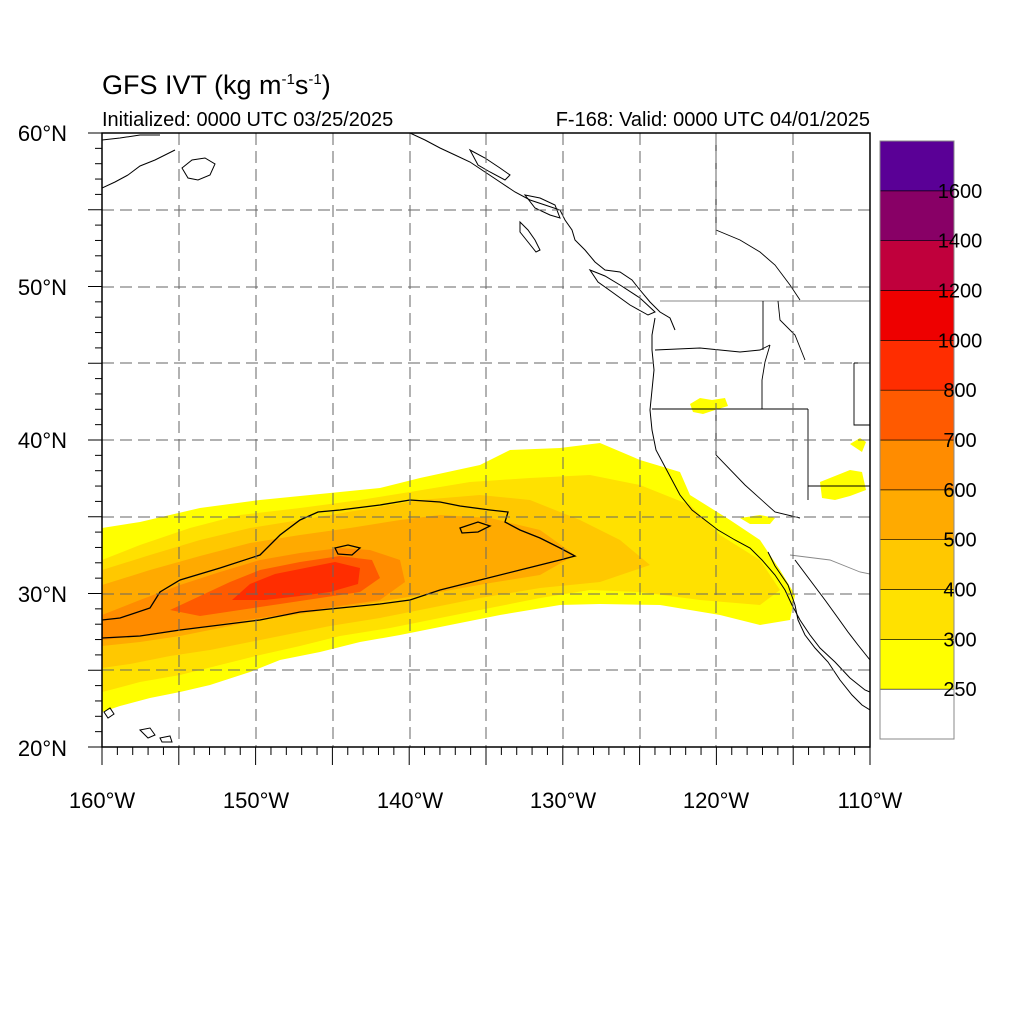 This screenshot has height=1024, width=1024. I want to click on border-us-mexico, so click(829, 564).